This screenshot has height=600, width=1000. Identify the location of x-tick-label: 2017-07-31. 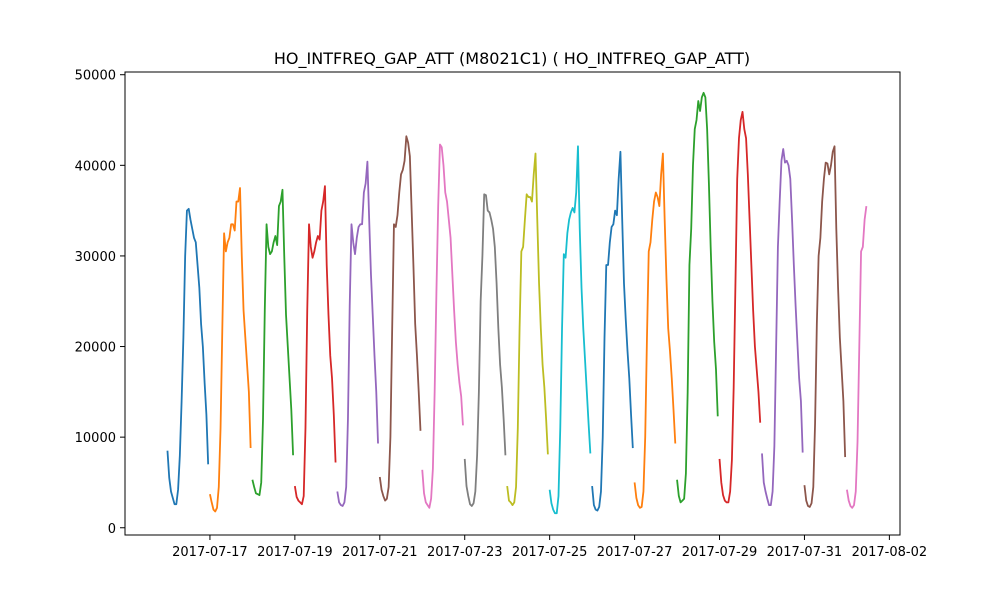
(805, 552).